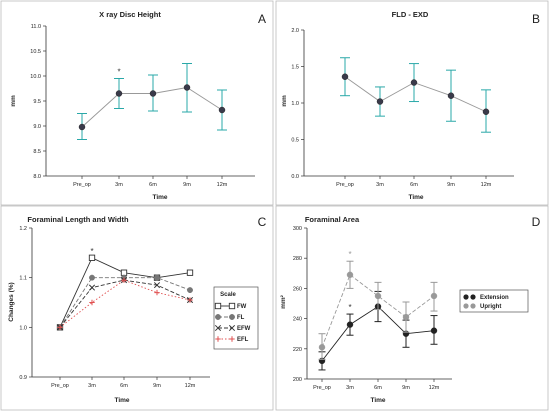  Describe the element at coordinates (236, 318) in the screenshot. I see `panel-c-legend-box` at that location.